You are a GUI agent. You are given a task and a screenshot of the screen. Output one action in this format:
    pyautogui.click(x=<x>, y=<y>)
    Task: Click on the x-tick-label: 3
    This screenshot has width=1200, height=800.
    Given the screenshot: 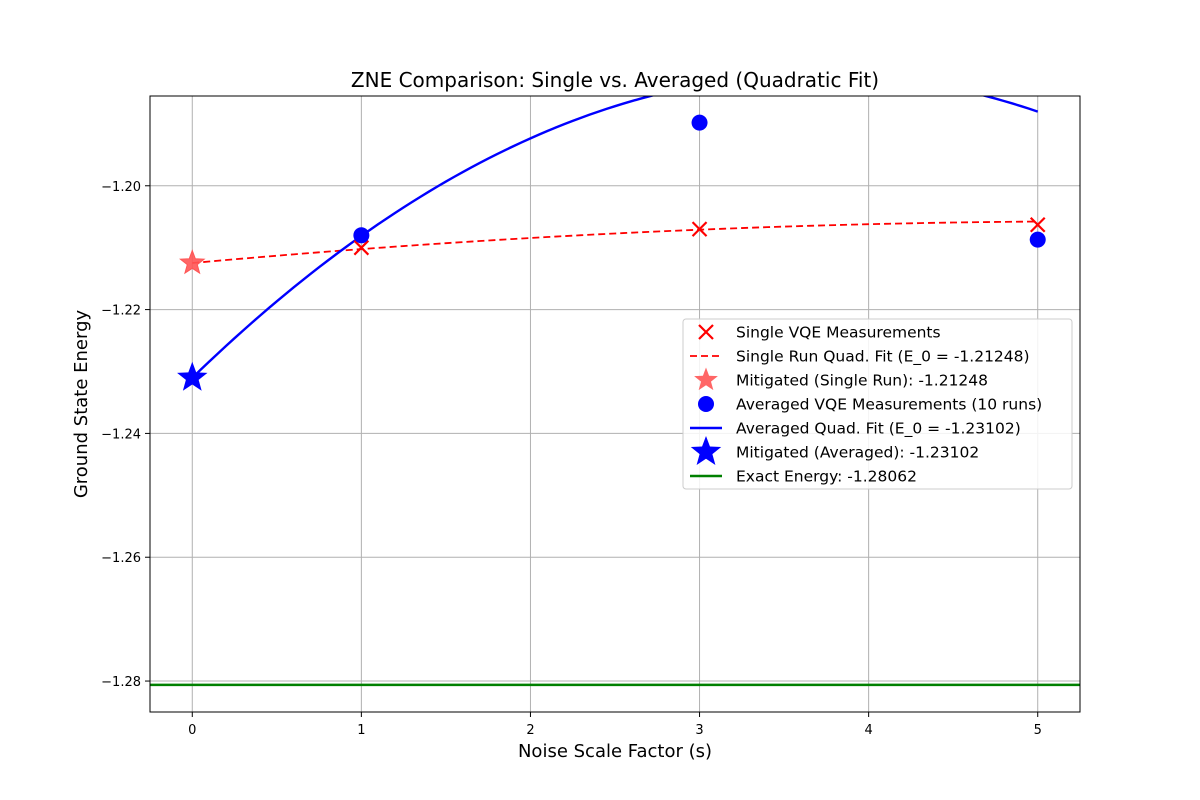 What is the action you would take?
    pyautogui.click(x=699, y=730)
    